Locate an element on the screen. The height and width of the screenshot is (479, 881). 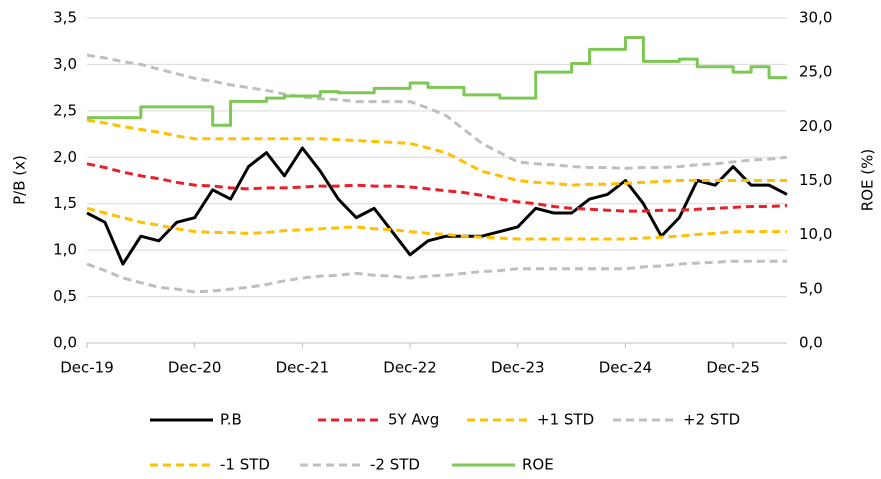
x-tick-label: Dec-21 is located at coordinates (303, 368).